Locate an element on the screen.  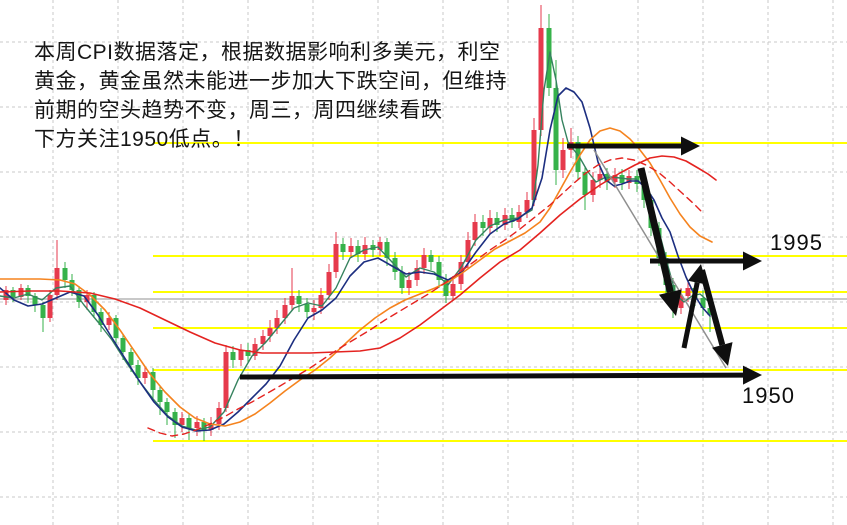
note-line-3: 前期的空头趋势不变，周三，周四继续看跌 is located at coordinates (238, 110).